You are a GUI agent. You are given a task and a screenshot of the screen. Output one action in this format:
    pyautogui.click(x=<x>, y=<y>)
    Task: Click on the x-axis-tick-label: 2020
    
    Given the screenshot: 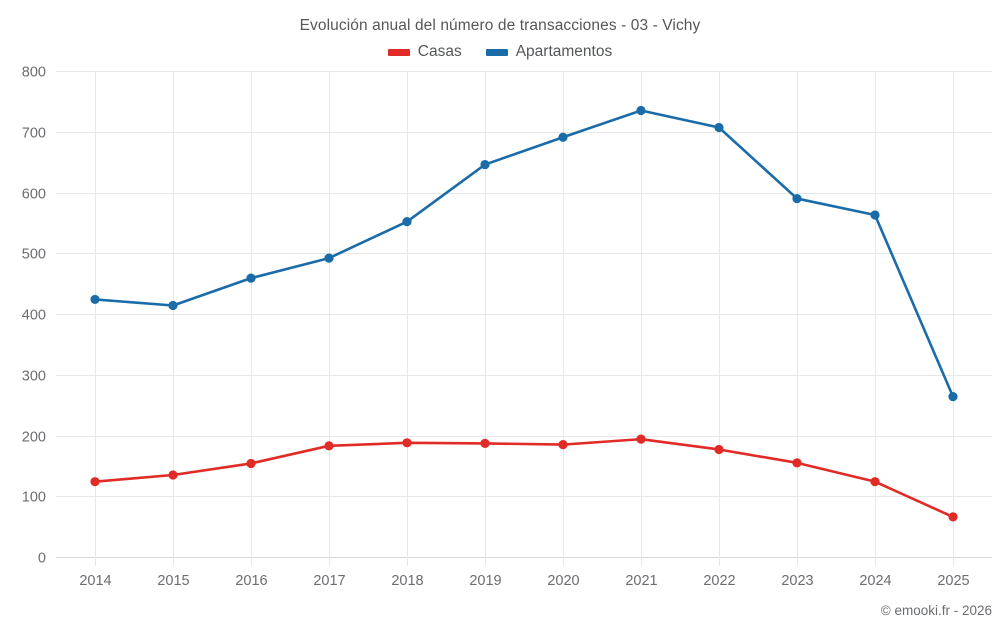 What is the action you would take?
    pyautogui.click(x=563, y=581)
    